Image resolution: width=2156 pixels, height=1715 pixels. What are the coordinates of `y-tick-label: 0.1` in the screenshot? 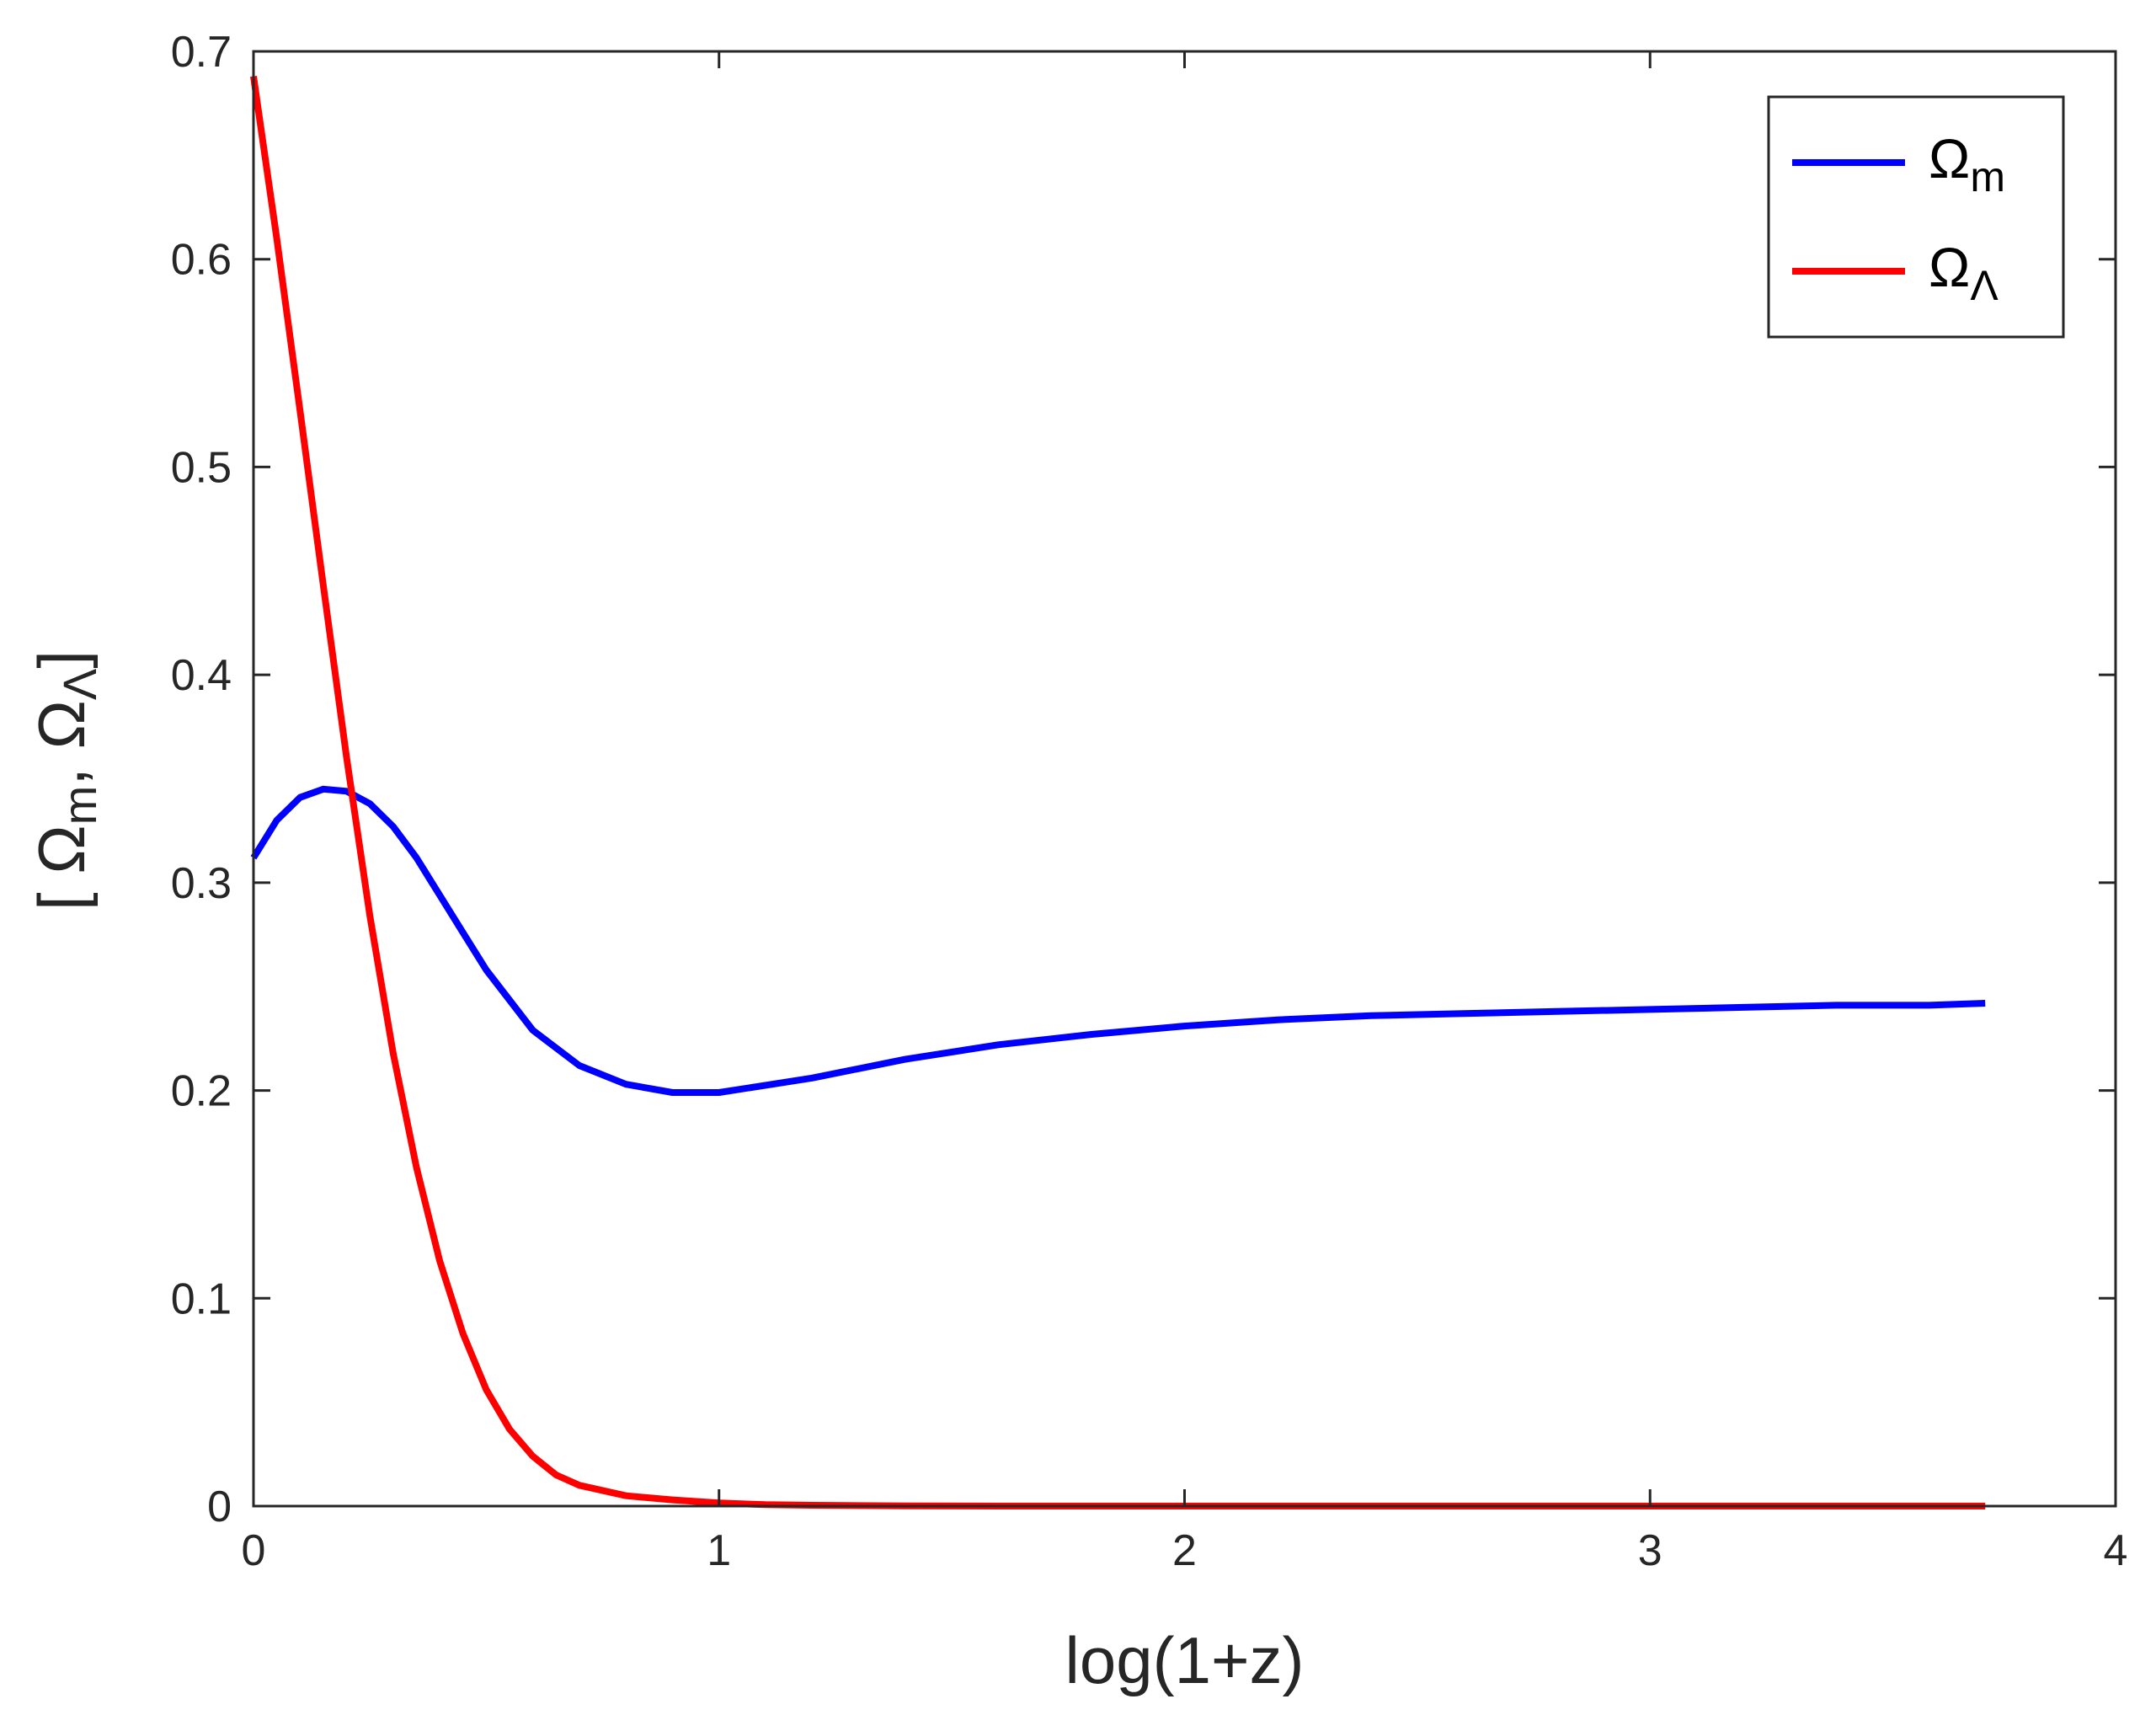 It's located at (201, 1298).